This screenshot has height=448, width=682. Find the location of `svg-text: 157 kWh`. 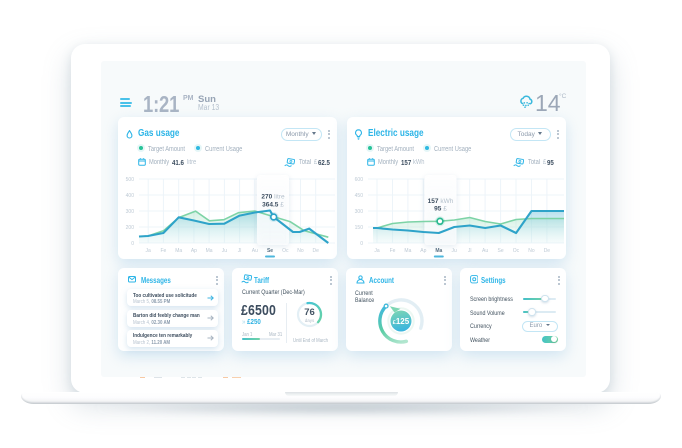

svg-text: 157 kWh is located at coordinates (441, 201).